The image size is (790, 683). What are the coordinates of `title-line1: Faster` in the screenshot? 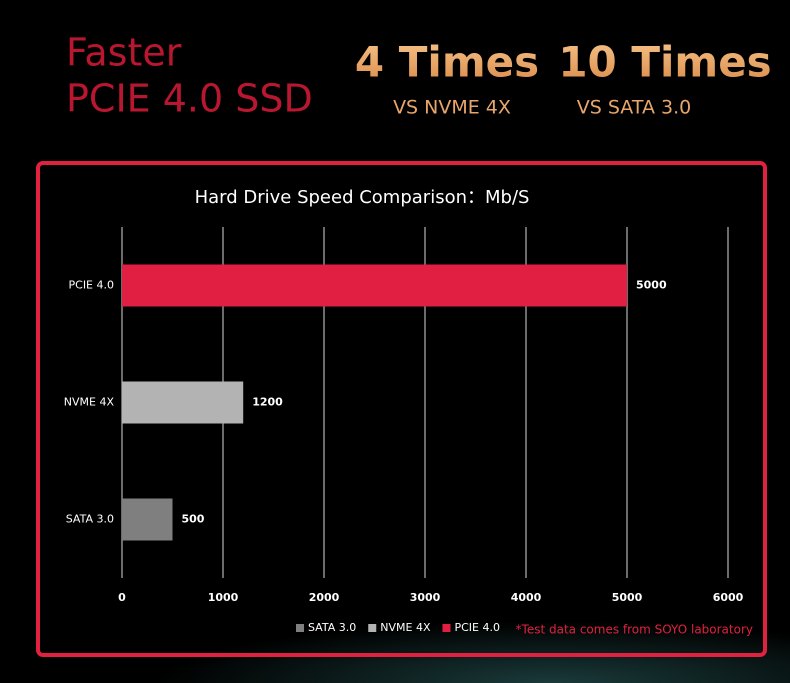 It's located at (124, 53).